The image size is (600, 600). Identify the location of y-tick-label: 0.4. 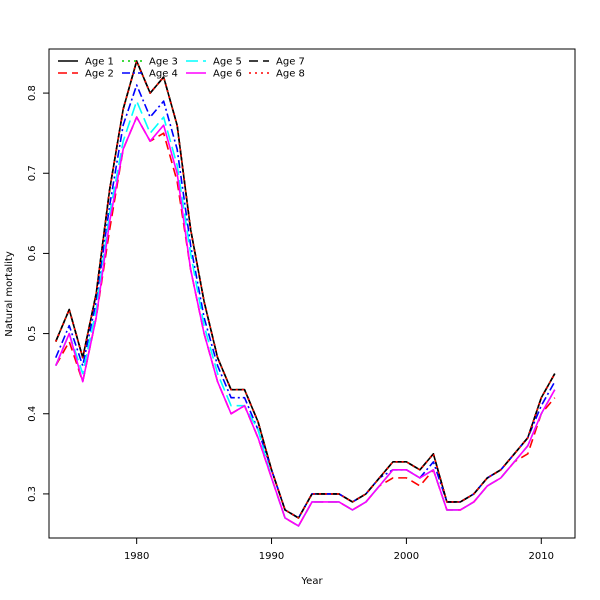
(32, 414).